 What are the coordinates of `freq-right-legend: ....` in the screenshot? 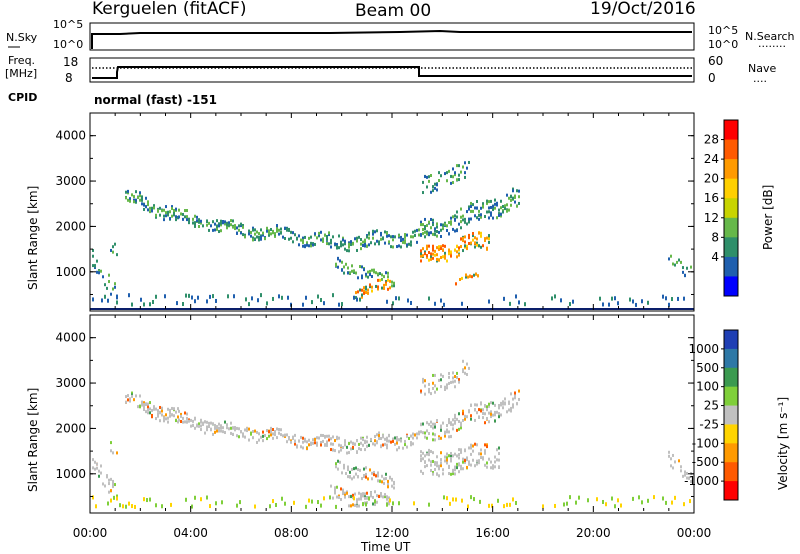 It's located at (760, 78).